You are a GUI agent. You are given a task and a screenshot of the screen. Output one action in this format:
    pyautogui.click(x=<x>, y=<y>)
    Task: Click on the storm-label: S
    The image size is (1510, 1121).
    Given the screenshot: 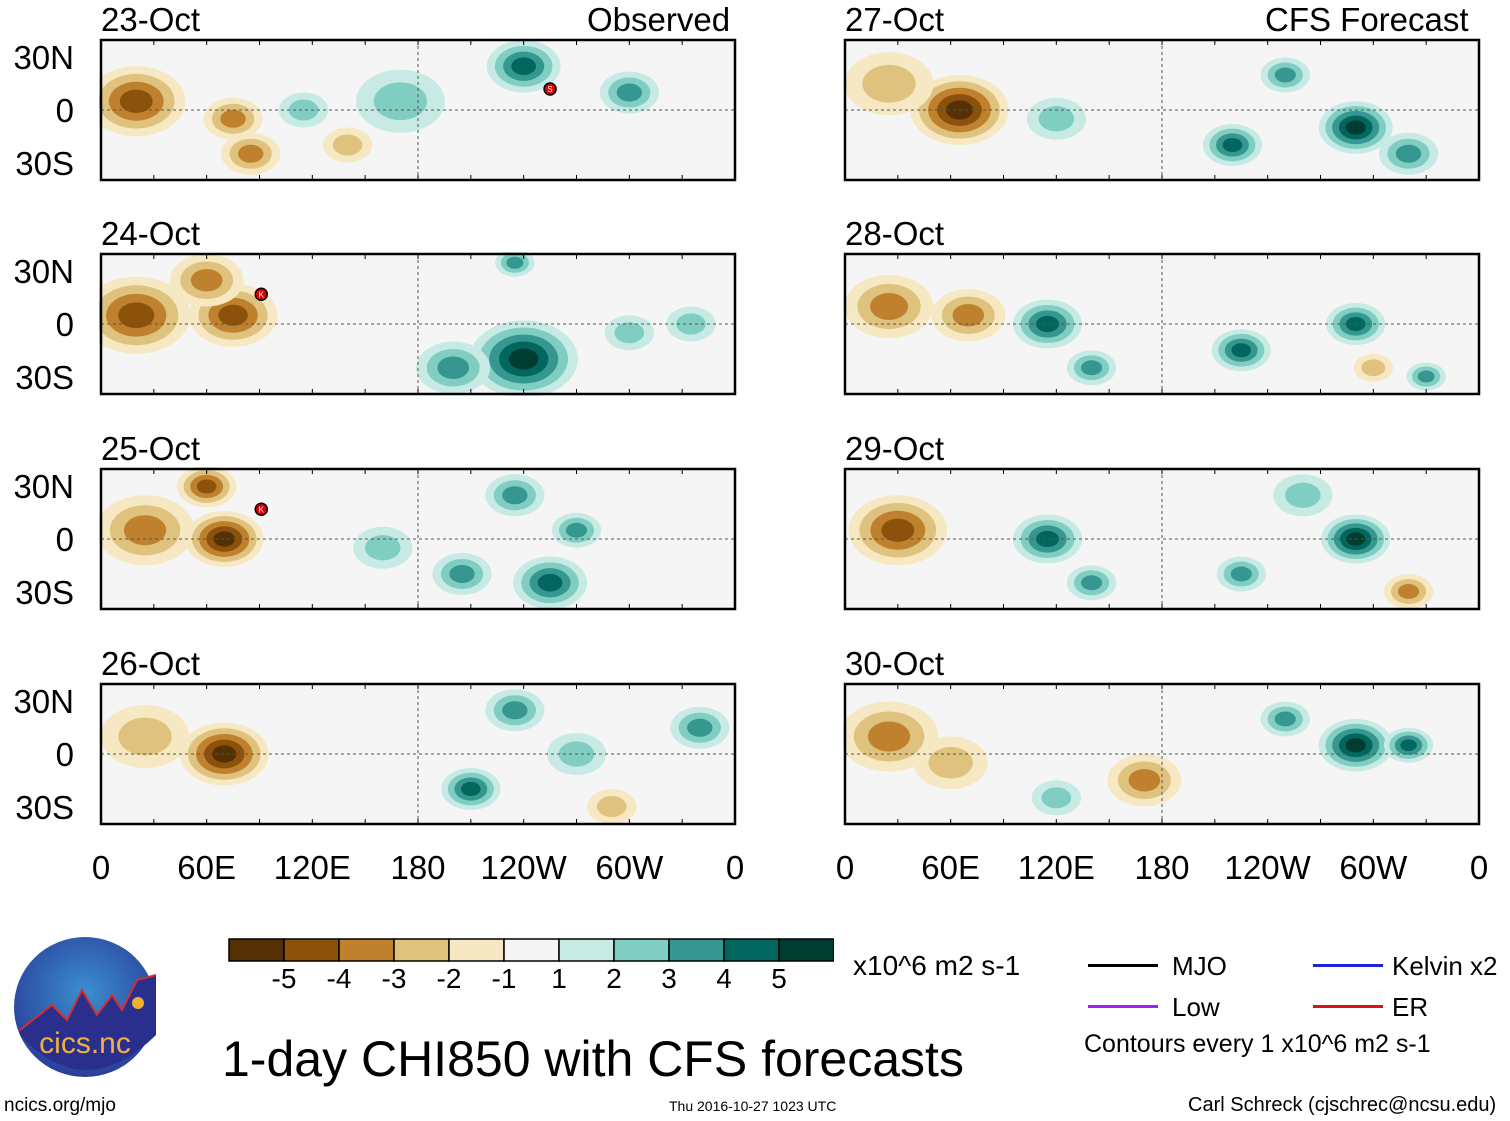 What is the action you would take?
    pyautogui.click(x=549, y=89)
    